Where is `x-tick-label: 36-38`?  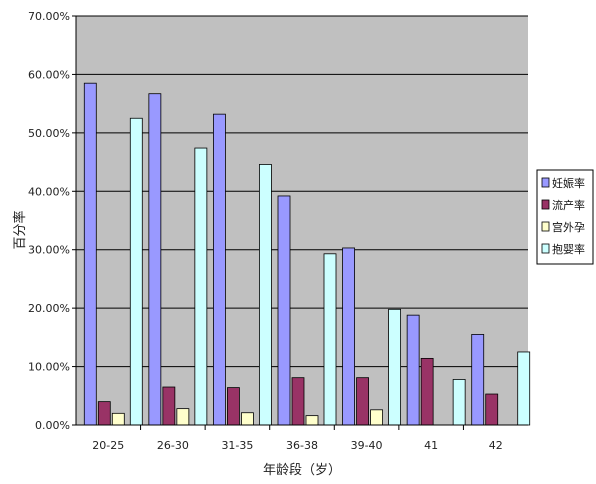 x-tick-label: 36-38 is located at coordinates (302, 445).